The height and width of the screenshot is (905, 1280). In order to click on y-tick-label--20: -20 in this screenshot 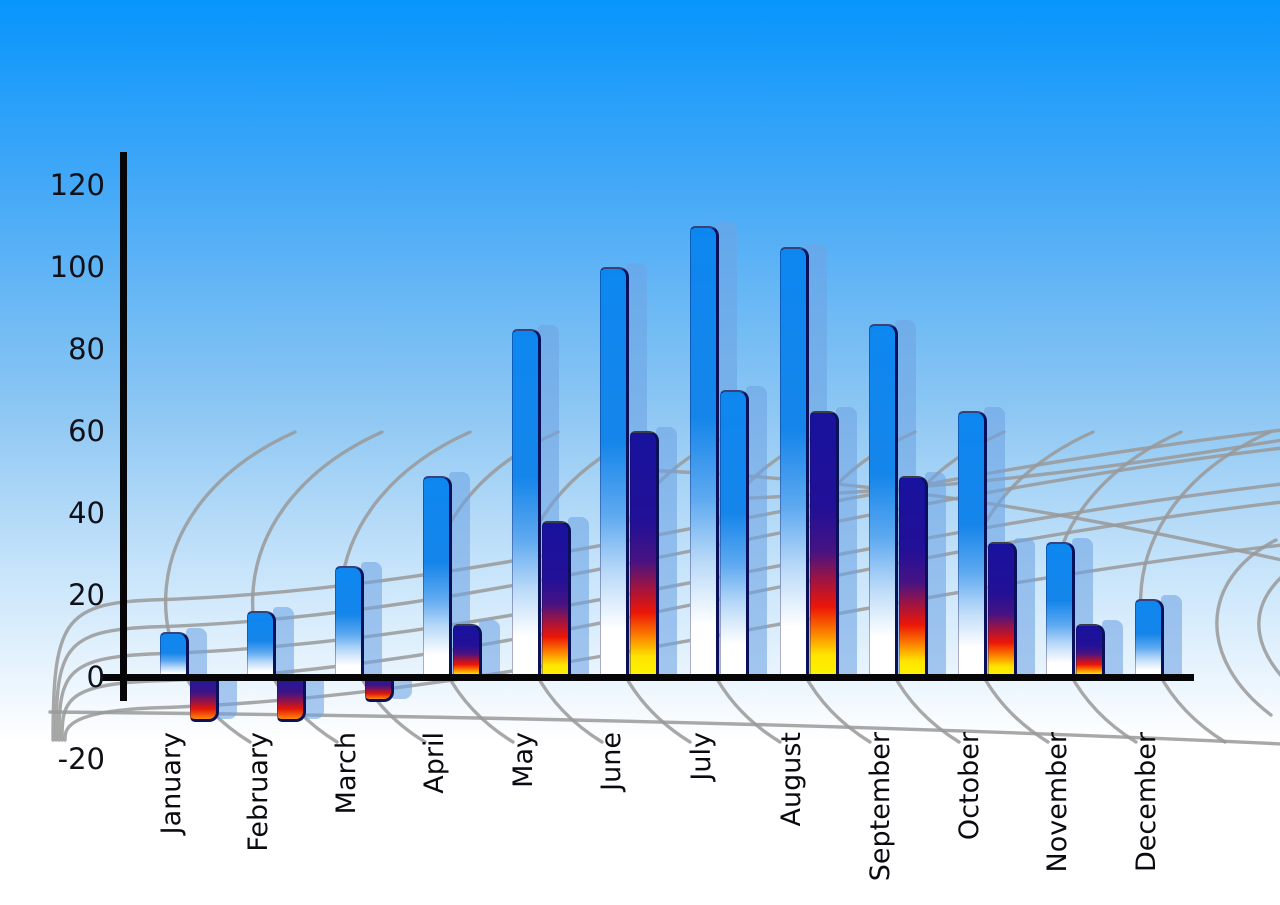, I will do `click(81, 759)`.